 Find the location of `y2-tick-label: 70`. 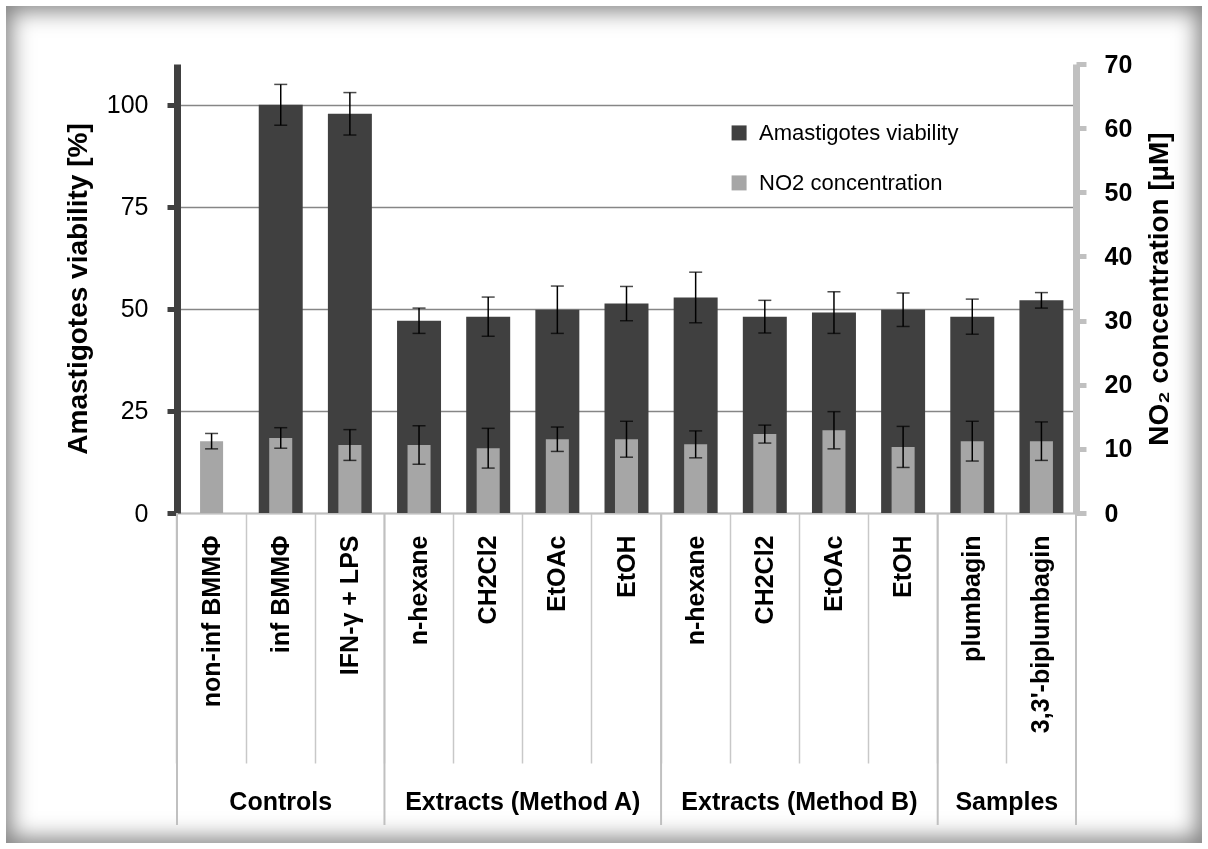

y2-tick-label: 70 is located at coordinates (1118, 63).